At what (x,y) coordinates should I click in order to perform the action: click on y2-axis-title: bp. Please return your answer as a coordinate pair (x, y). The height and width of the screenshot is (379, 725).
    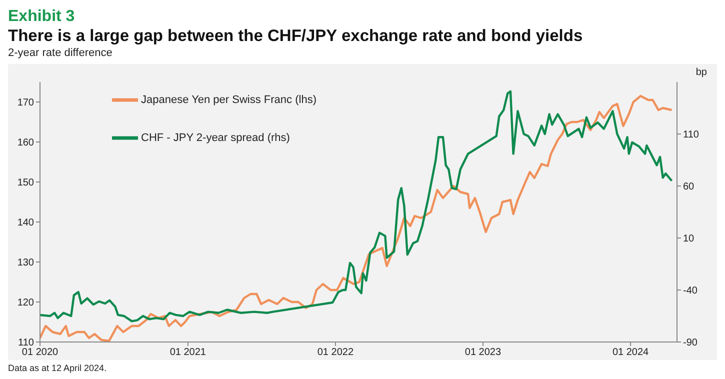
    Looking at the image, I should click on (702, 72).